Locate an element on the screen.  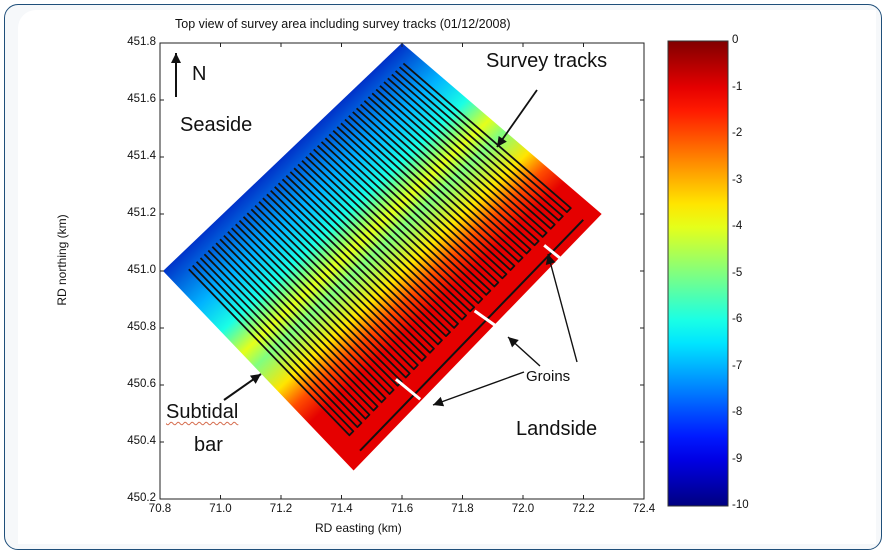
colorbar-tick-label: -1 is located at coordinates (737, 86).